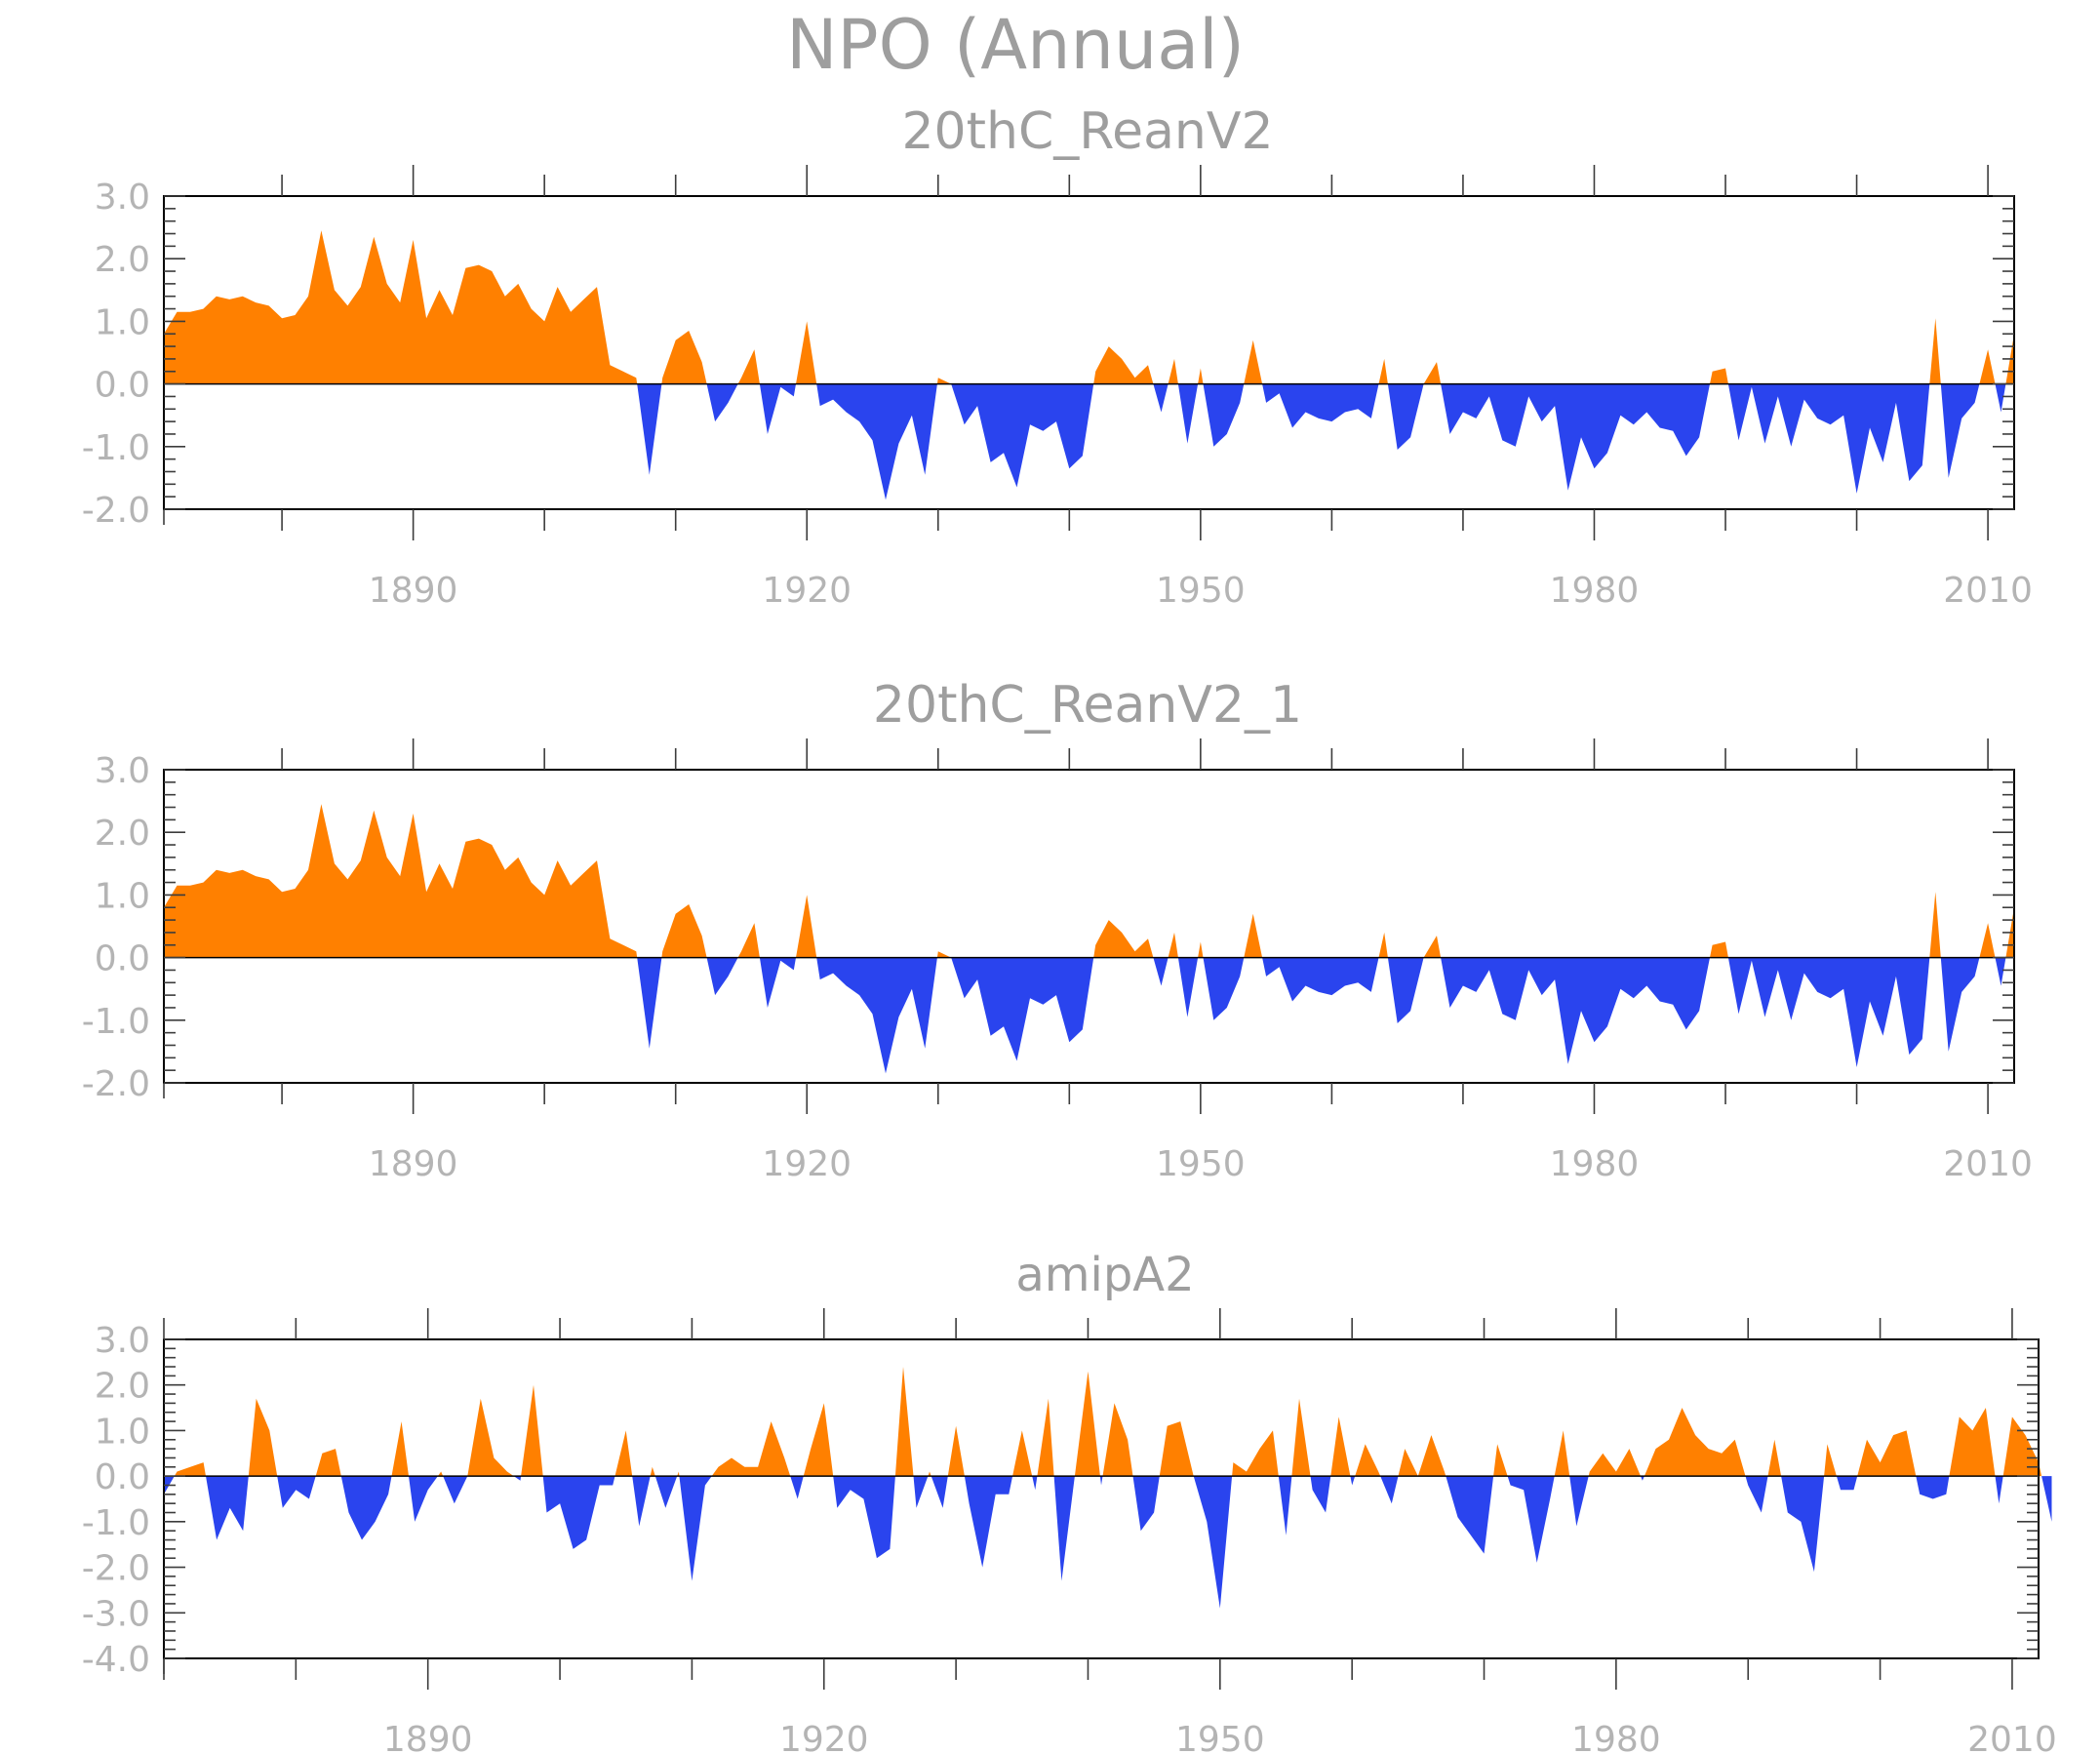 The width and height of the screenshot is (2100, 1754). Describe the element at coordinates (1087, 131) in the screenshot. I see `panel-title: 20thC_ReanV2` at that location.